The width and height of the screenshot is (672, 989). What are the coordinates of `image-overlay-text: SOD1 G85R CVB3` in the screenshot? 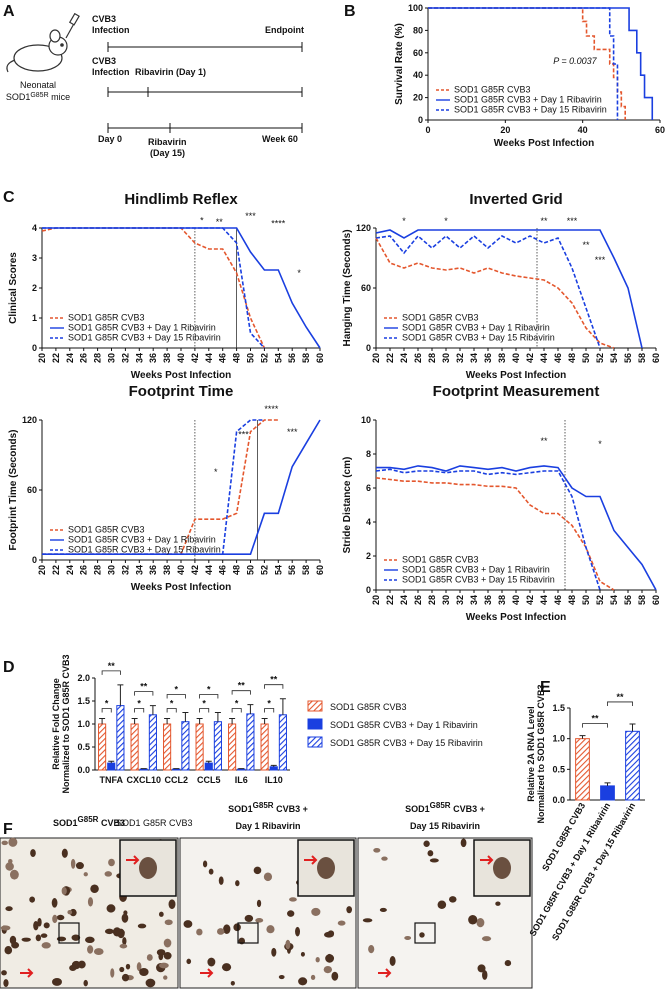 It's located at (154, 823).